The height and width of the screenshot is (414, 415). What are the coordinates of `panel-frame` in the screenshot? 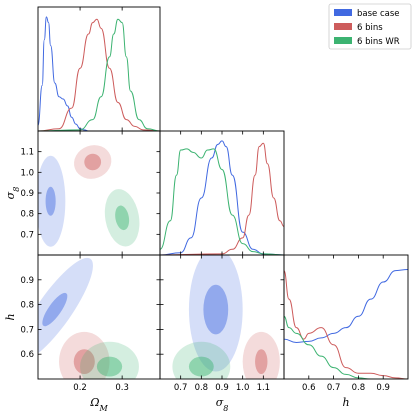 It's located at (346, 317).